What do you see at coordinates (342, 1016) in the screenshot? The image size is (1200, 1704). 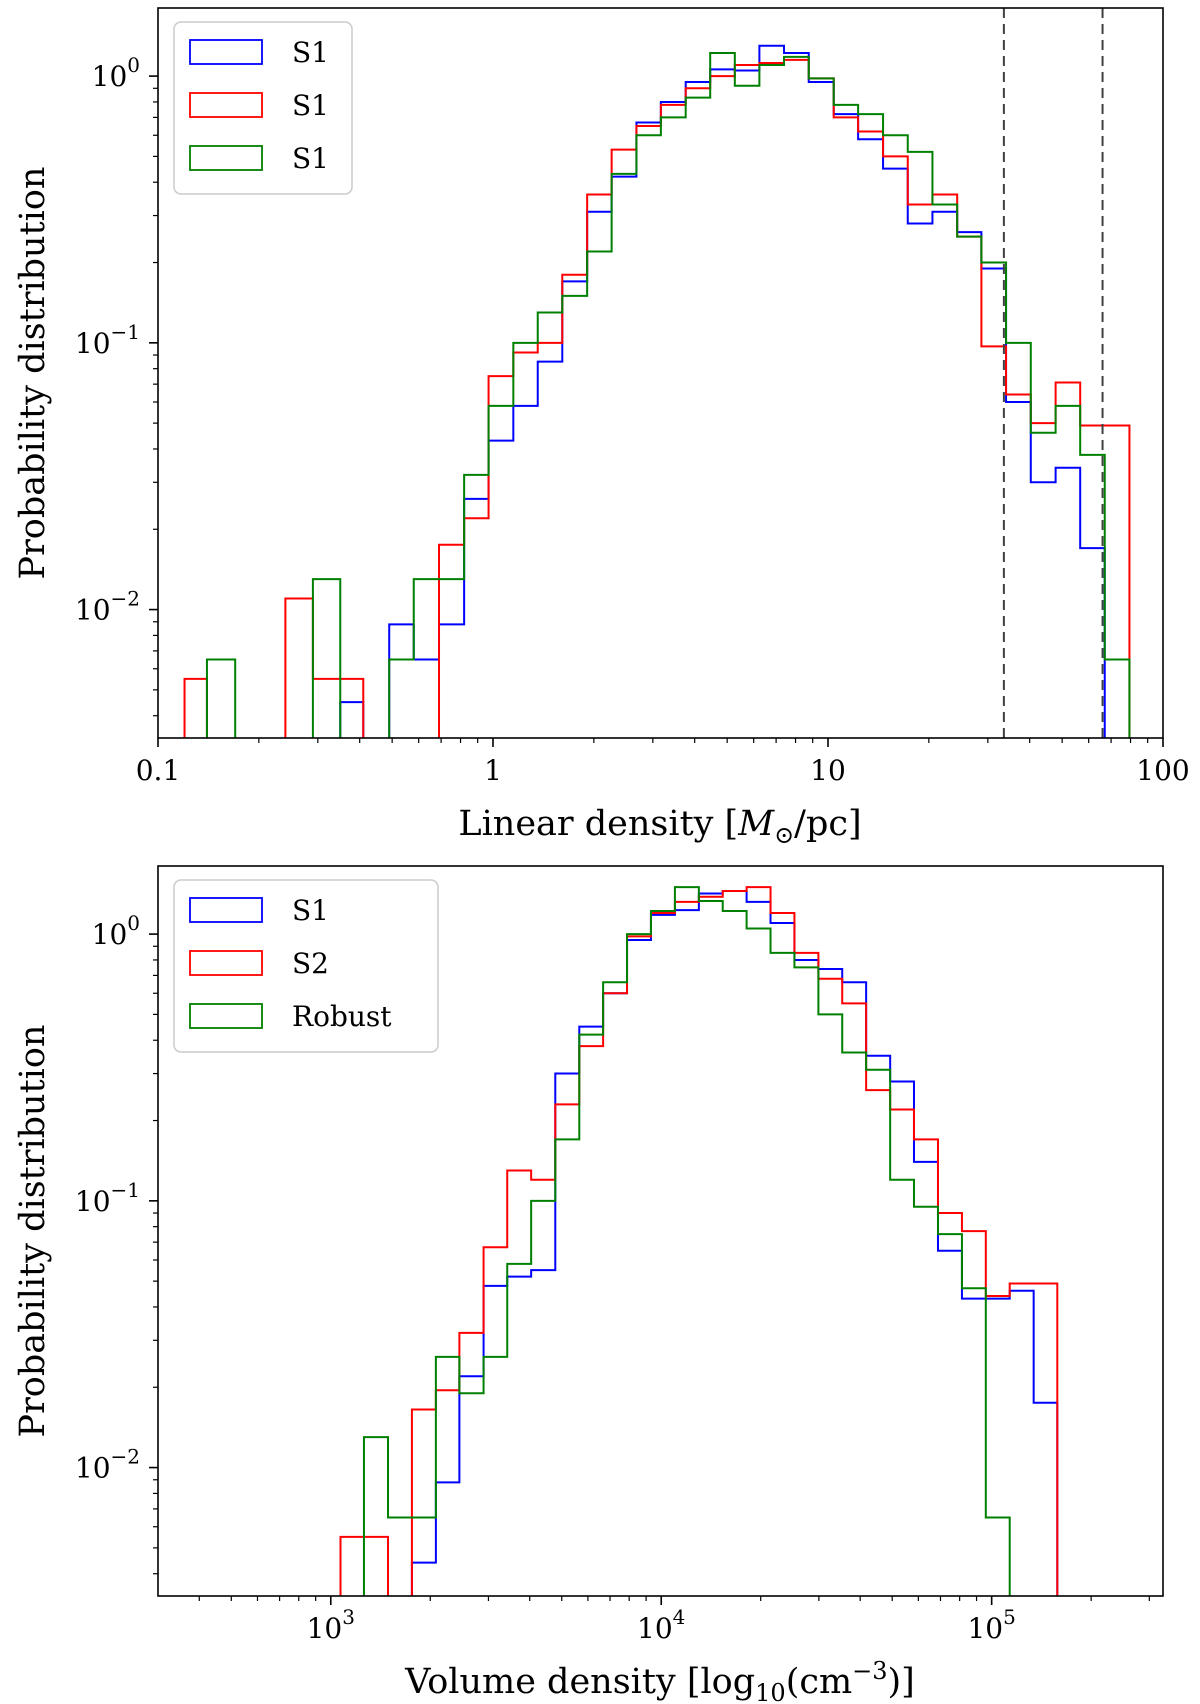 I see `legend-label: Robust` at bounding box center [342, 1016].